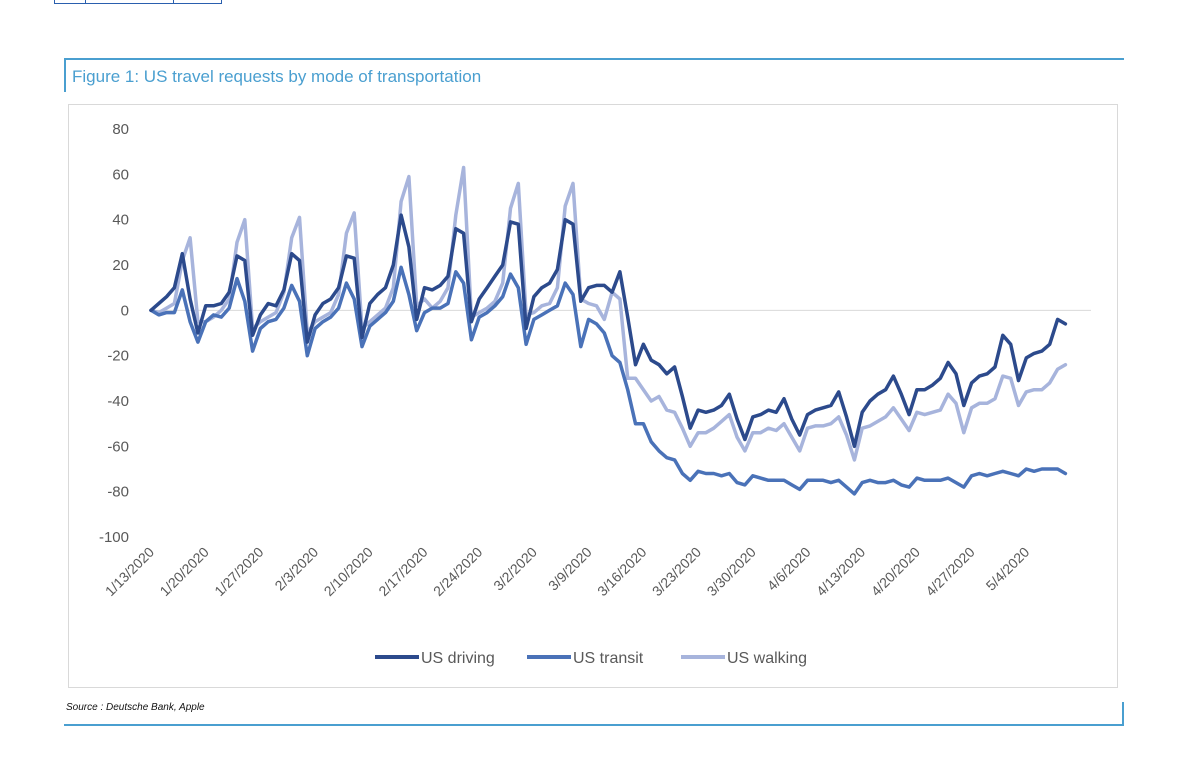 The width and height of the screenshot is (1200, 760). What do you see at coordinates (120, 265) in the screenshot?
I see `y-tick-label: 20` at bounding box center [120, 265].